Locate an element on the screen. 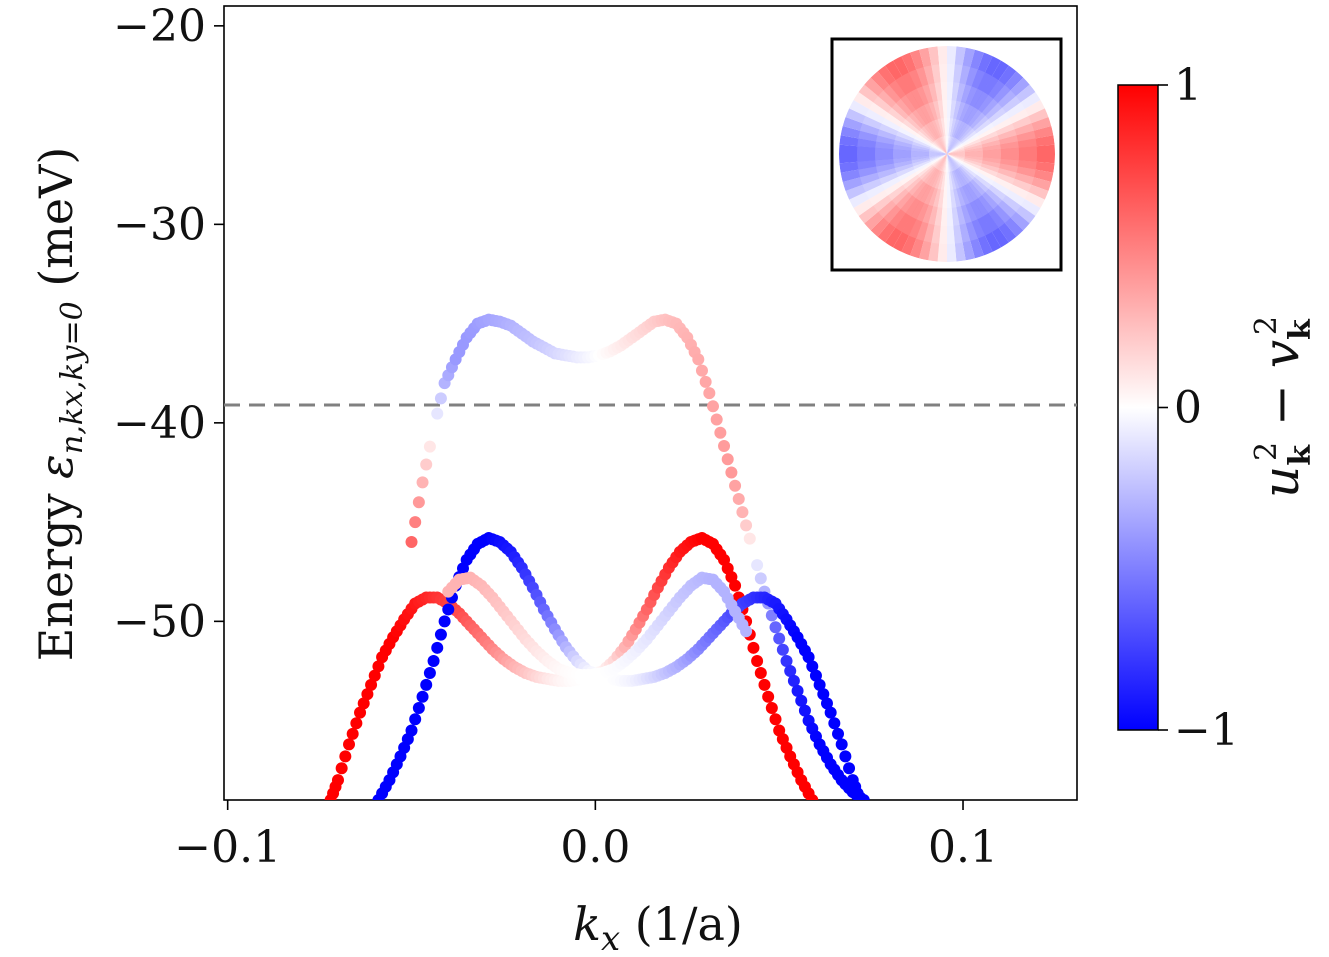 This screenshot has width=1329, height=957. x-tick-label: 0.0 is located at coordinates (595, 847).